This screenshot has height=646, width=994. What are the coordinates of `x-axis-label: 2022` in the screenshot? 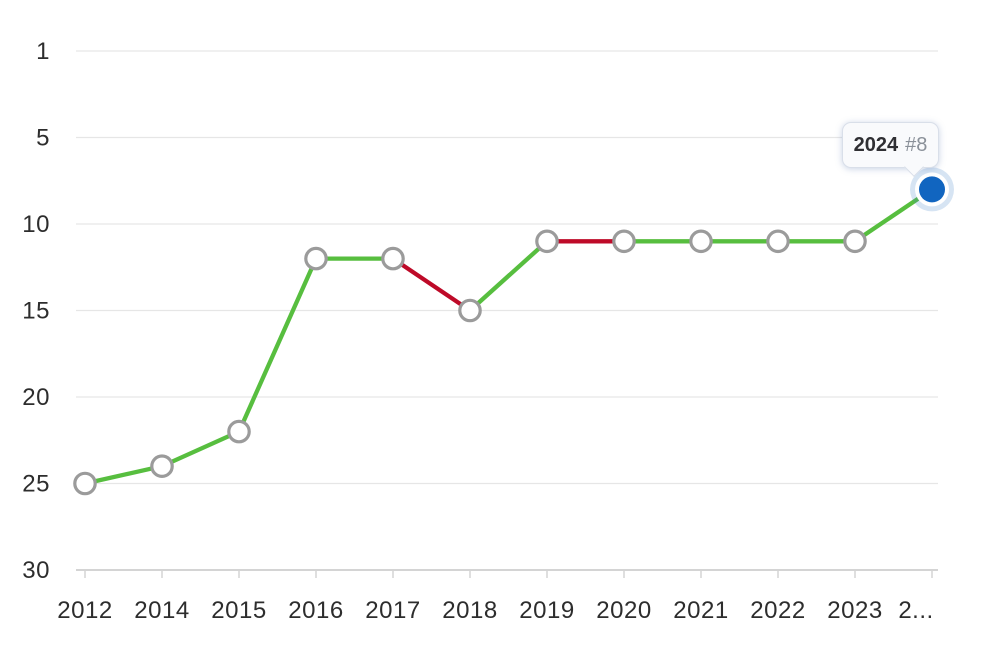 It's located at (777, 610).